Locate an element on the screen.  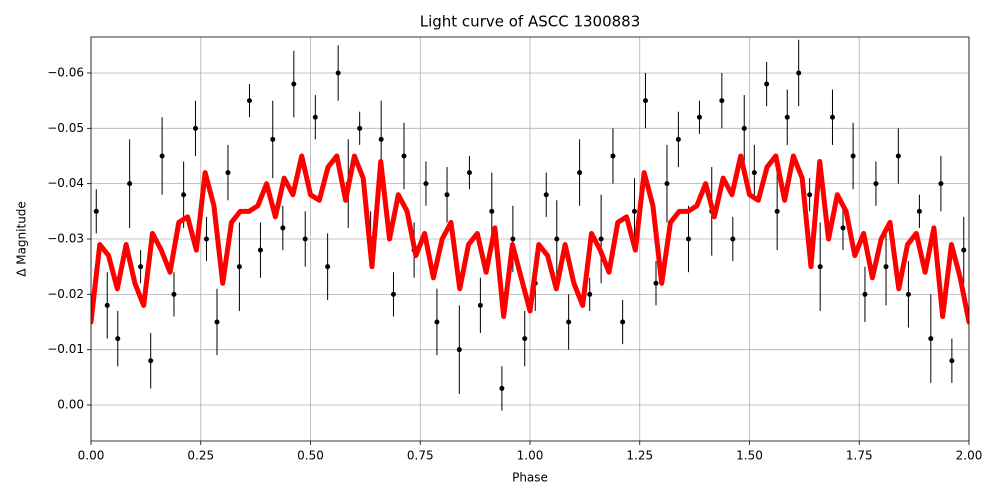
x-axis-label: Phase is located at coordinates (530, 478).